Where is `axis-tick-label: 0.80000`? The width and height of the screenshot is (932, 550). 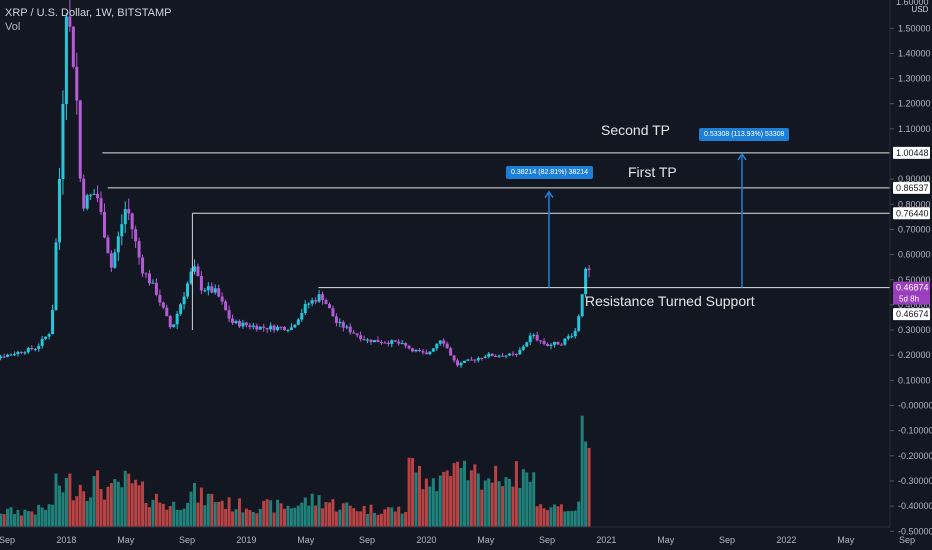
axis-tick-label: 0.80000 is located at coordinates (914, 204).